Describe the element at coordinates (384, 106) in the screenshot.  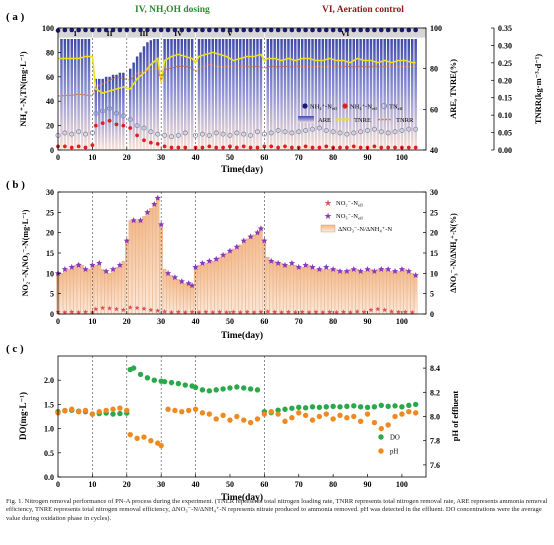
I see `legend-tn-marker` at that location.